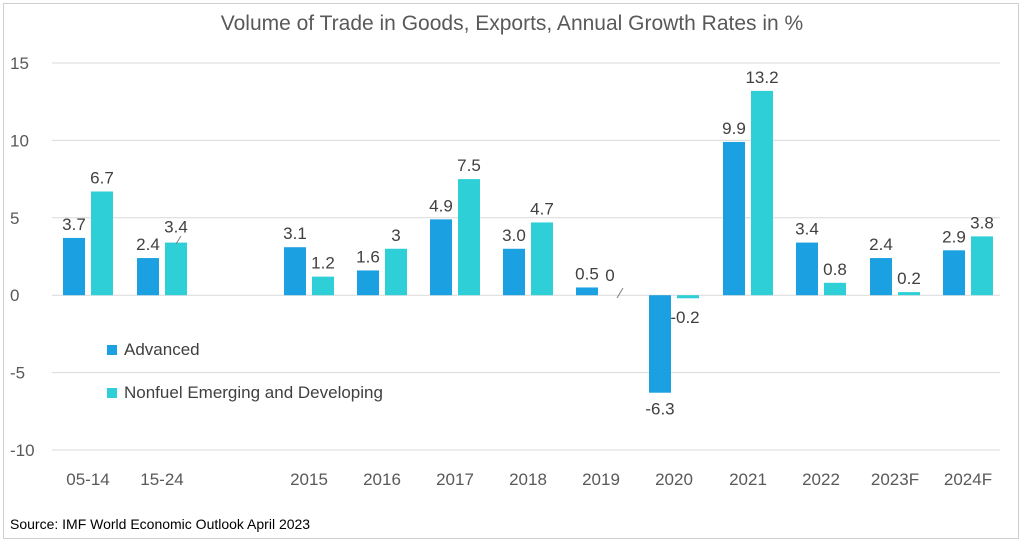 This screenshot has width=1024, height=544. I want to click on data-label: -6.3, so click(659, 409).